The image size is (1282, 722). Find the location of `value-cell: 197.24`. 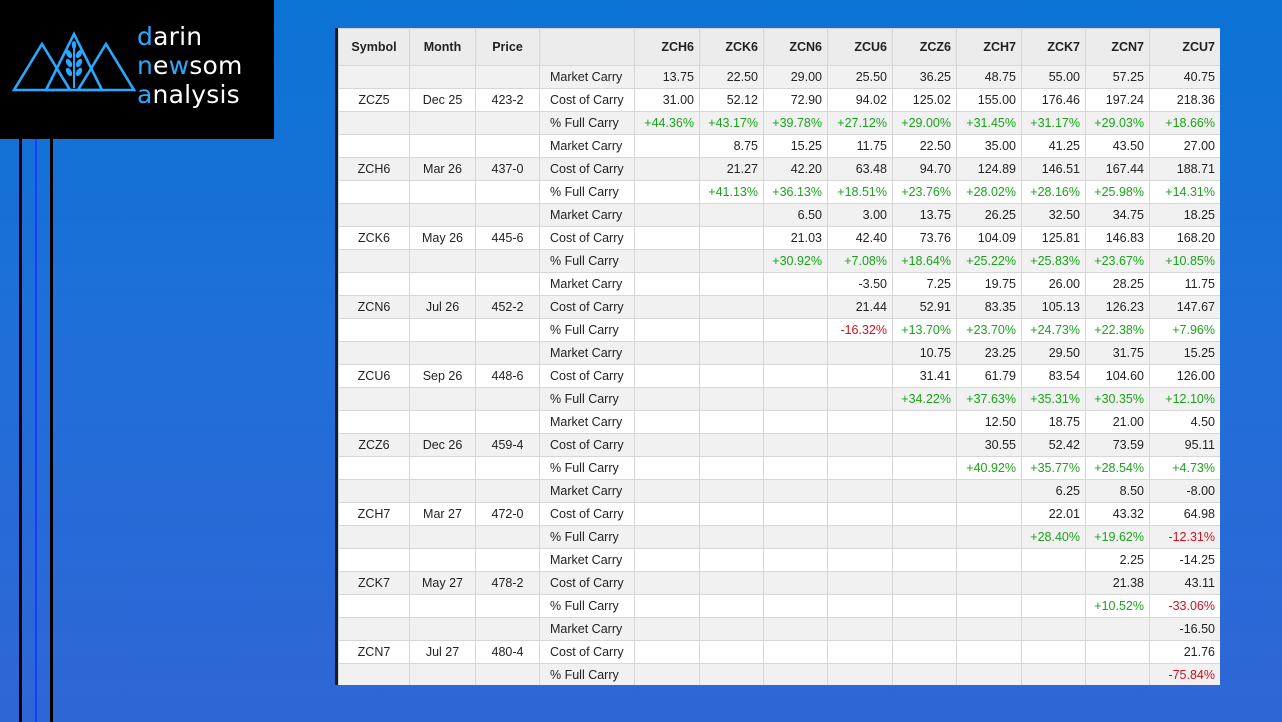

value-cell: 197.24 is located at coordinates (1117, 100).